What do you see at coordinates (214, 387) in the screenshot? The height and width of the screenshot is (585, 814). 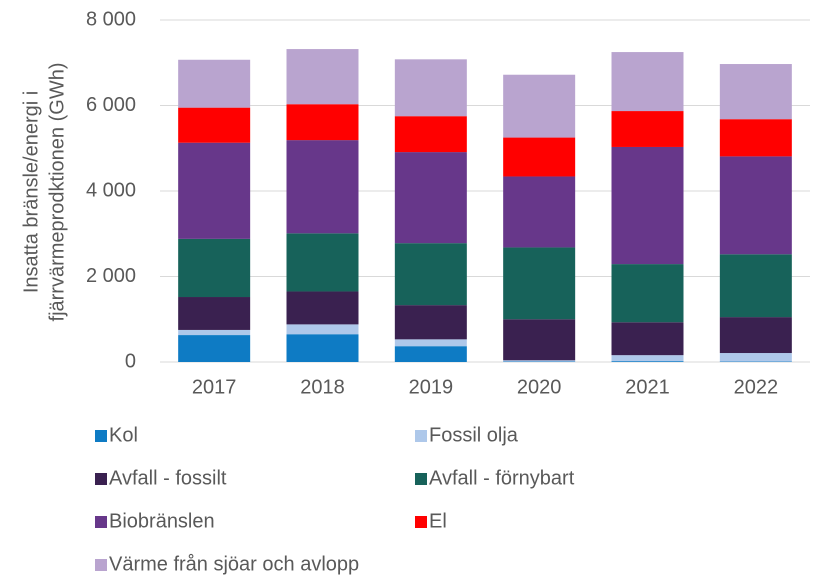 I see `x-tick-label: 2017` at bounding box center [214, 387].